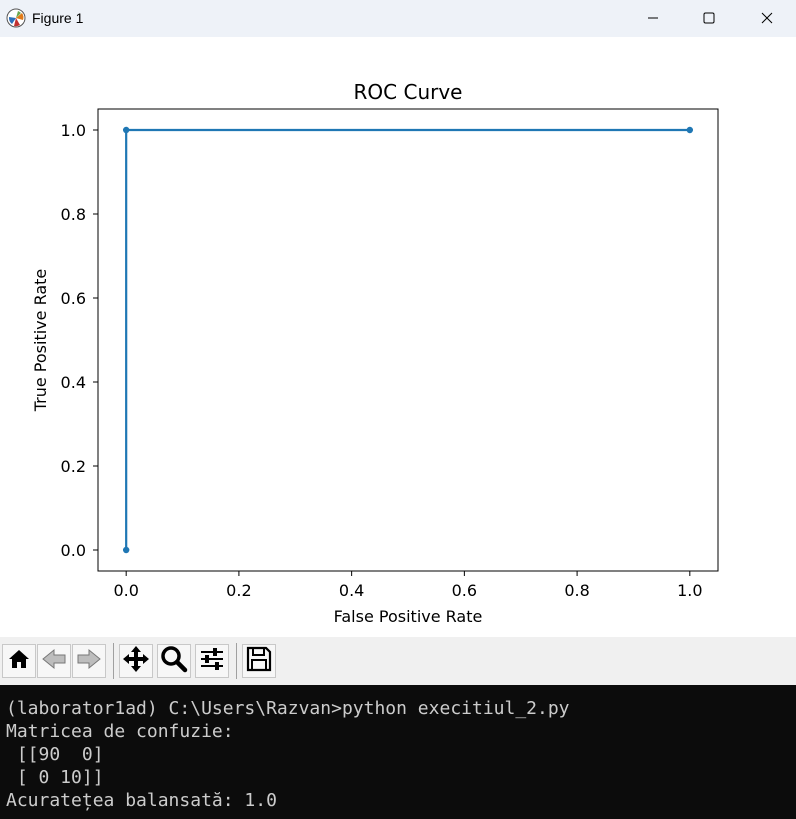 The height and width of the screenshot is (819, 796). I want to click on configure-subplots-icon, so click(212, 661).